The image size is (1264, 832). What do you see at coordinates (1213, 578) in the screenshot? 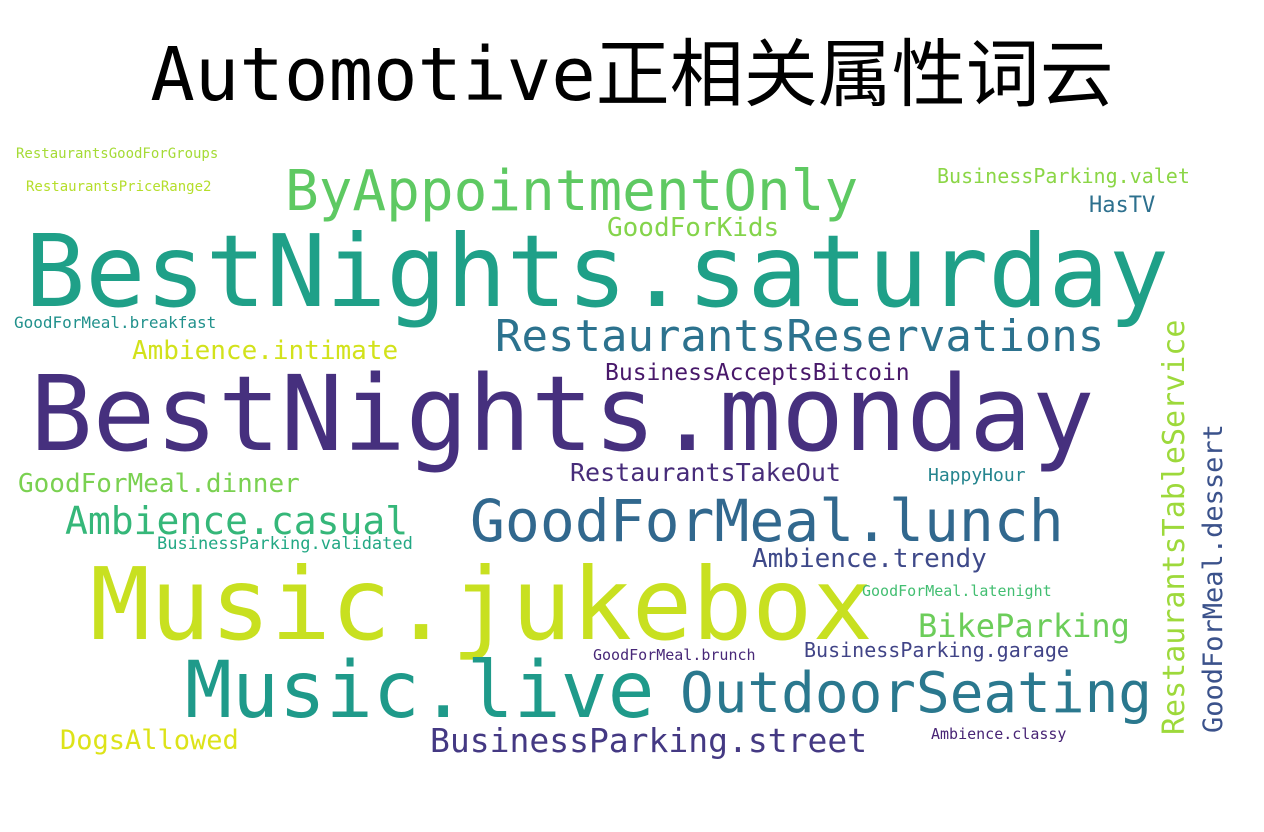
I see `word-goodformeal-dessert: GoodForMeal.dessert` at bounding box center [1213, 578].